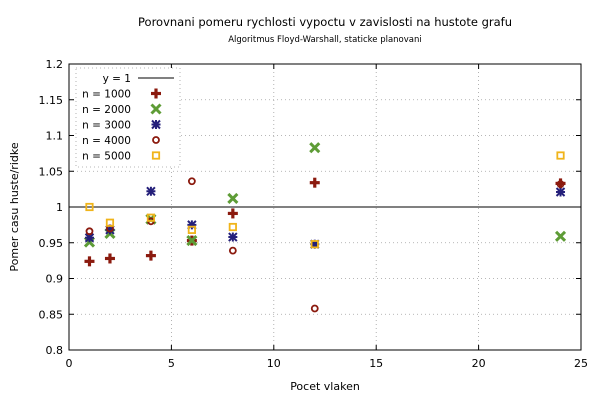  Describe the element at coordinates (55, 64) in the screenshot. I see `y-tick-label: 1.2` at that location.